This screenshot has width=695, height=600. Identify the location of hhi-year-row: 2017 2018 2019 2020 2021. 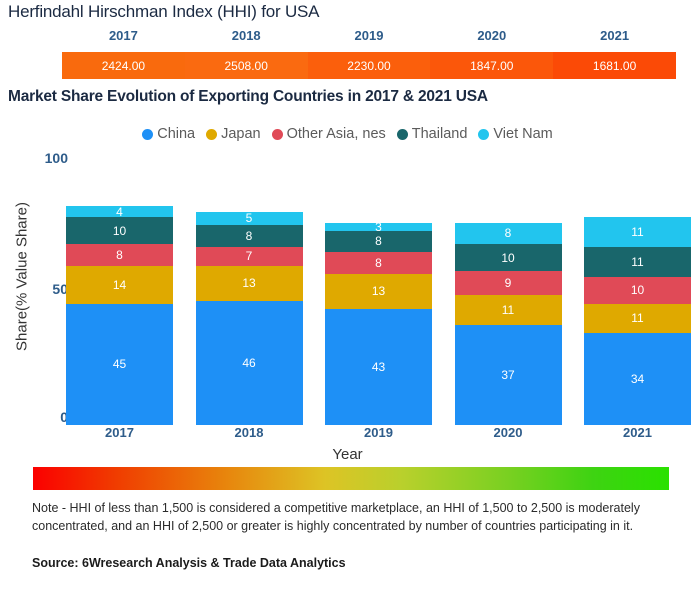
(369, 38).